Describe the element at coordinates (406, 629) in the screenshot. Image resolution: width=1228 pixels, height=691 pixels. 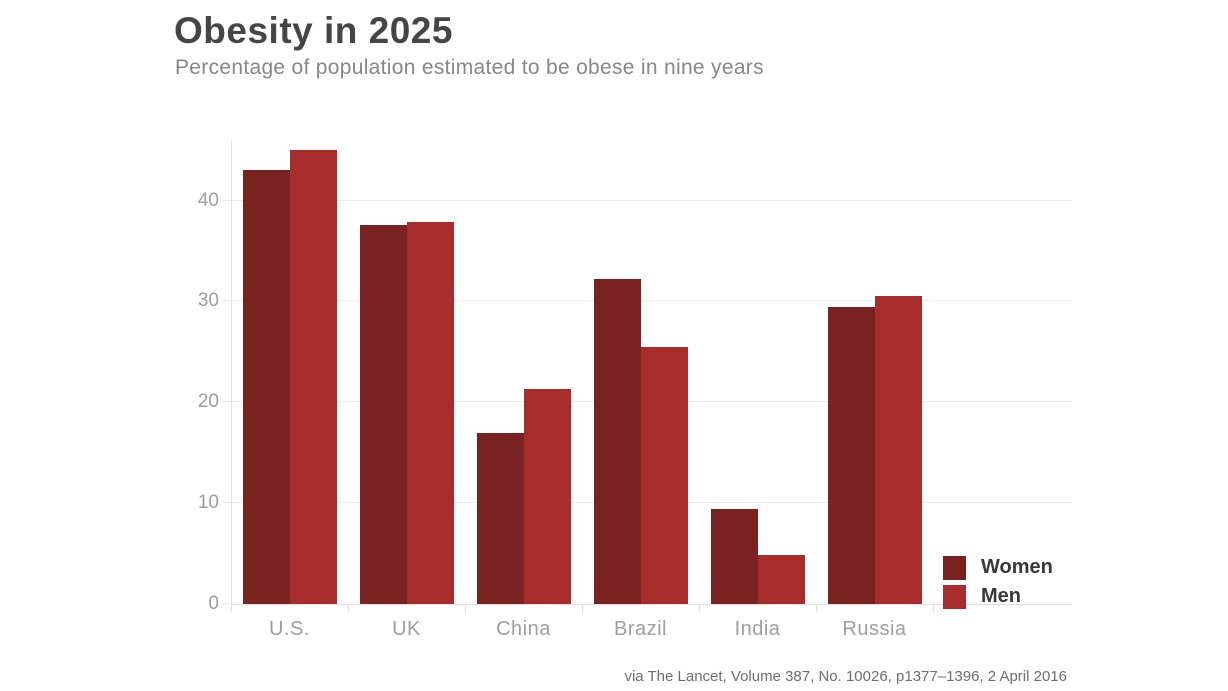
I see `x-axis-label: UK` at that location.